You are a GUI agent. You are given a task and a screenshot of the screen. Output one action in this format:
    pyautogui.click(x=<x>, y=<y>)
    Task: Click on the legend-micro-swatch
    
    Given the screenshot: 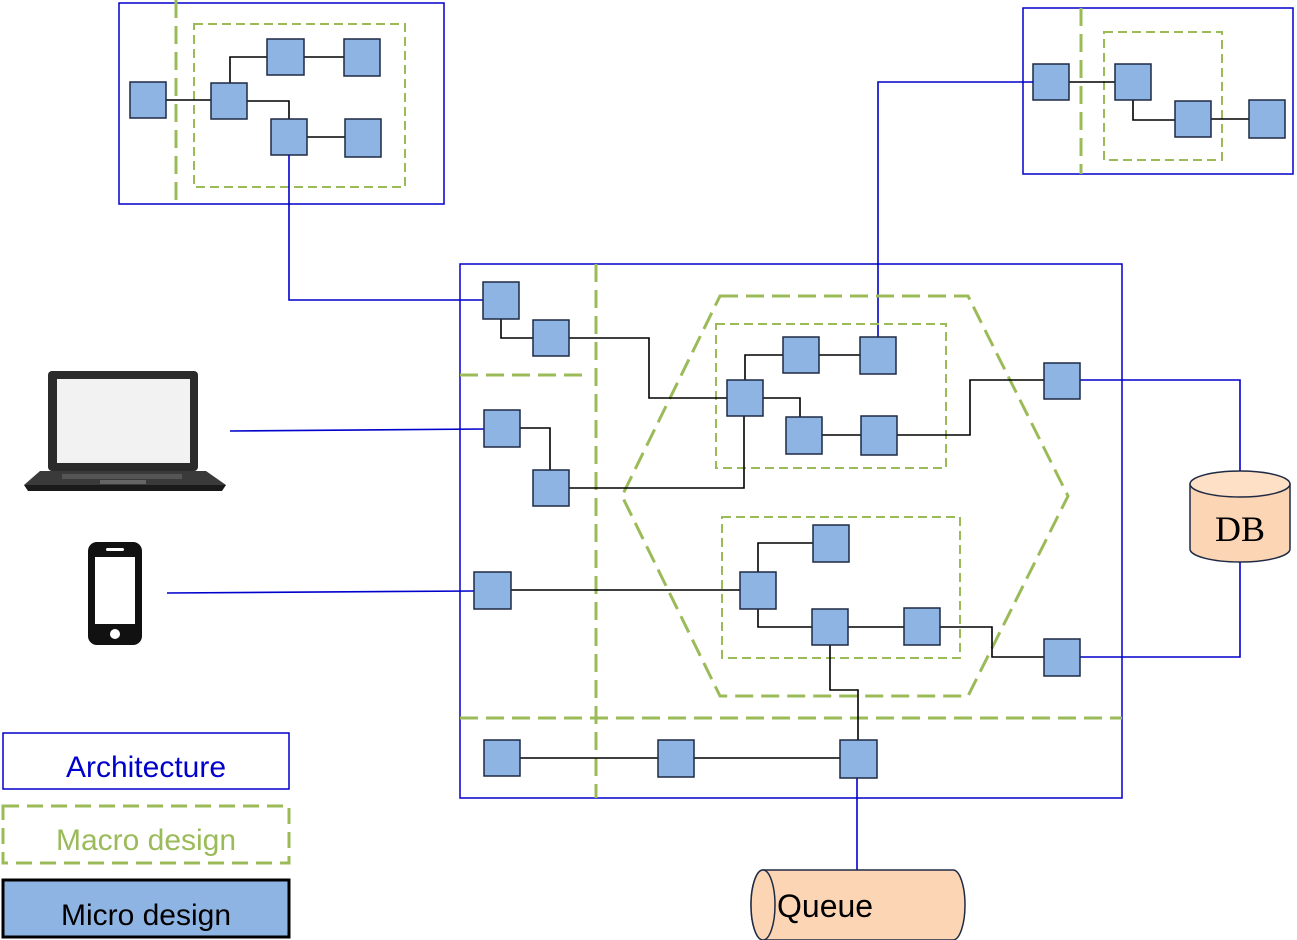 What is the action you would take?
    pyautogui.click(x=146, y=908)
    